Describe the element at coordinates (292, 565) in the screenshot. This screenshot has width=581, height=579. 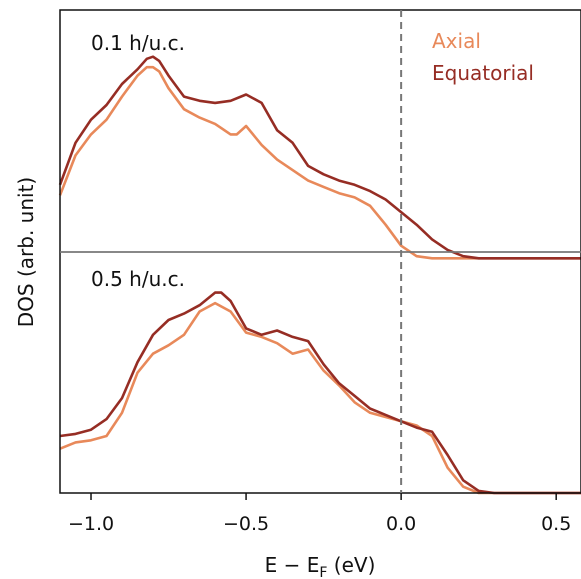
I see `x-axis-label-main: E − E` at that location.